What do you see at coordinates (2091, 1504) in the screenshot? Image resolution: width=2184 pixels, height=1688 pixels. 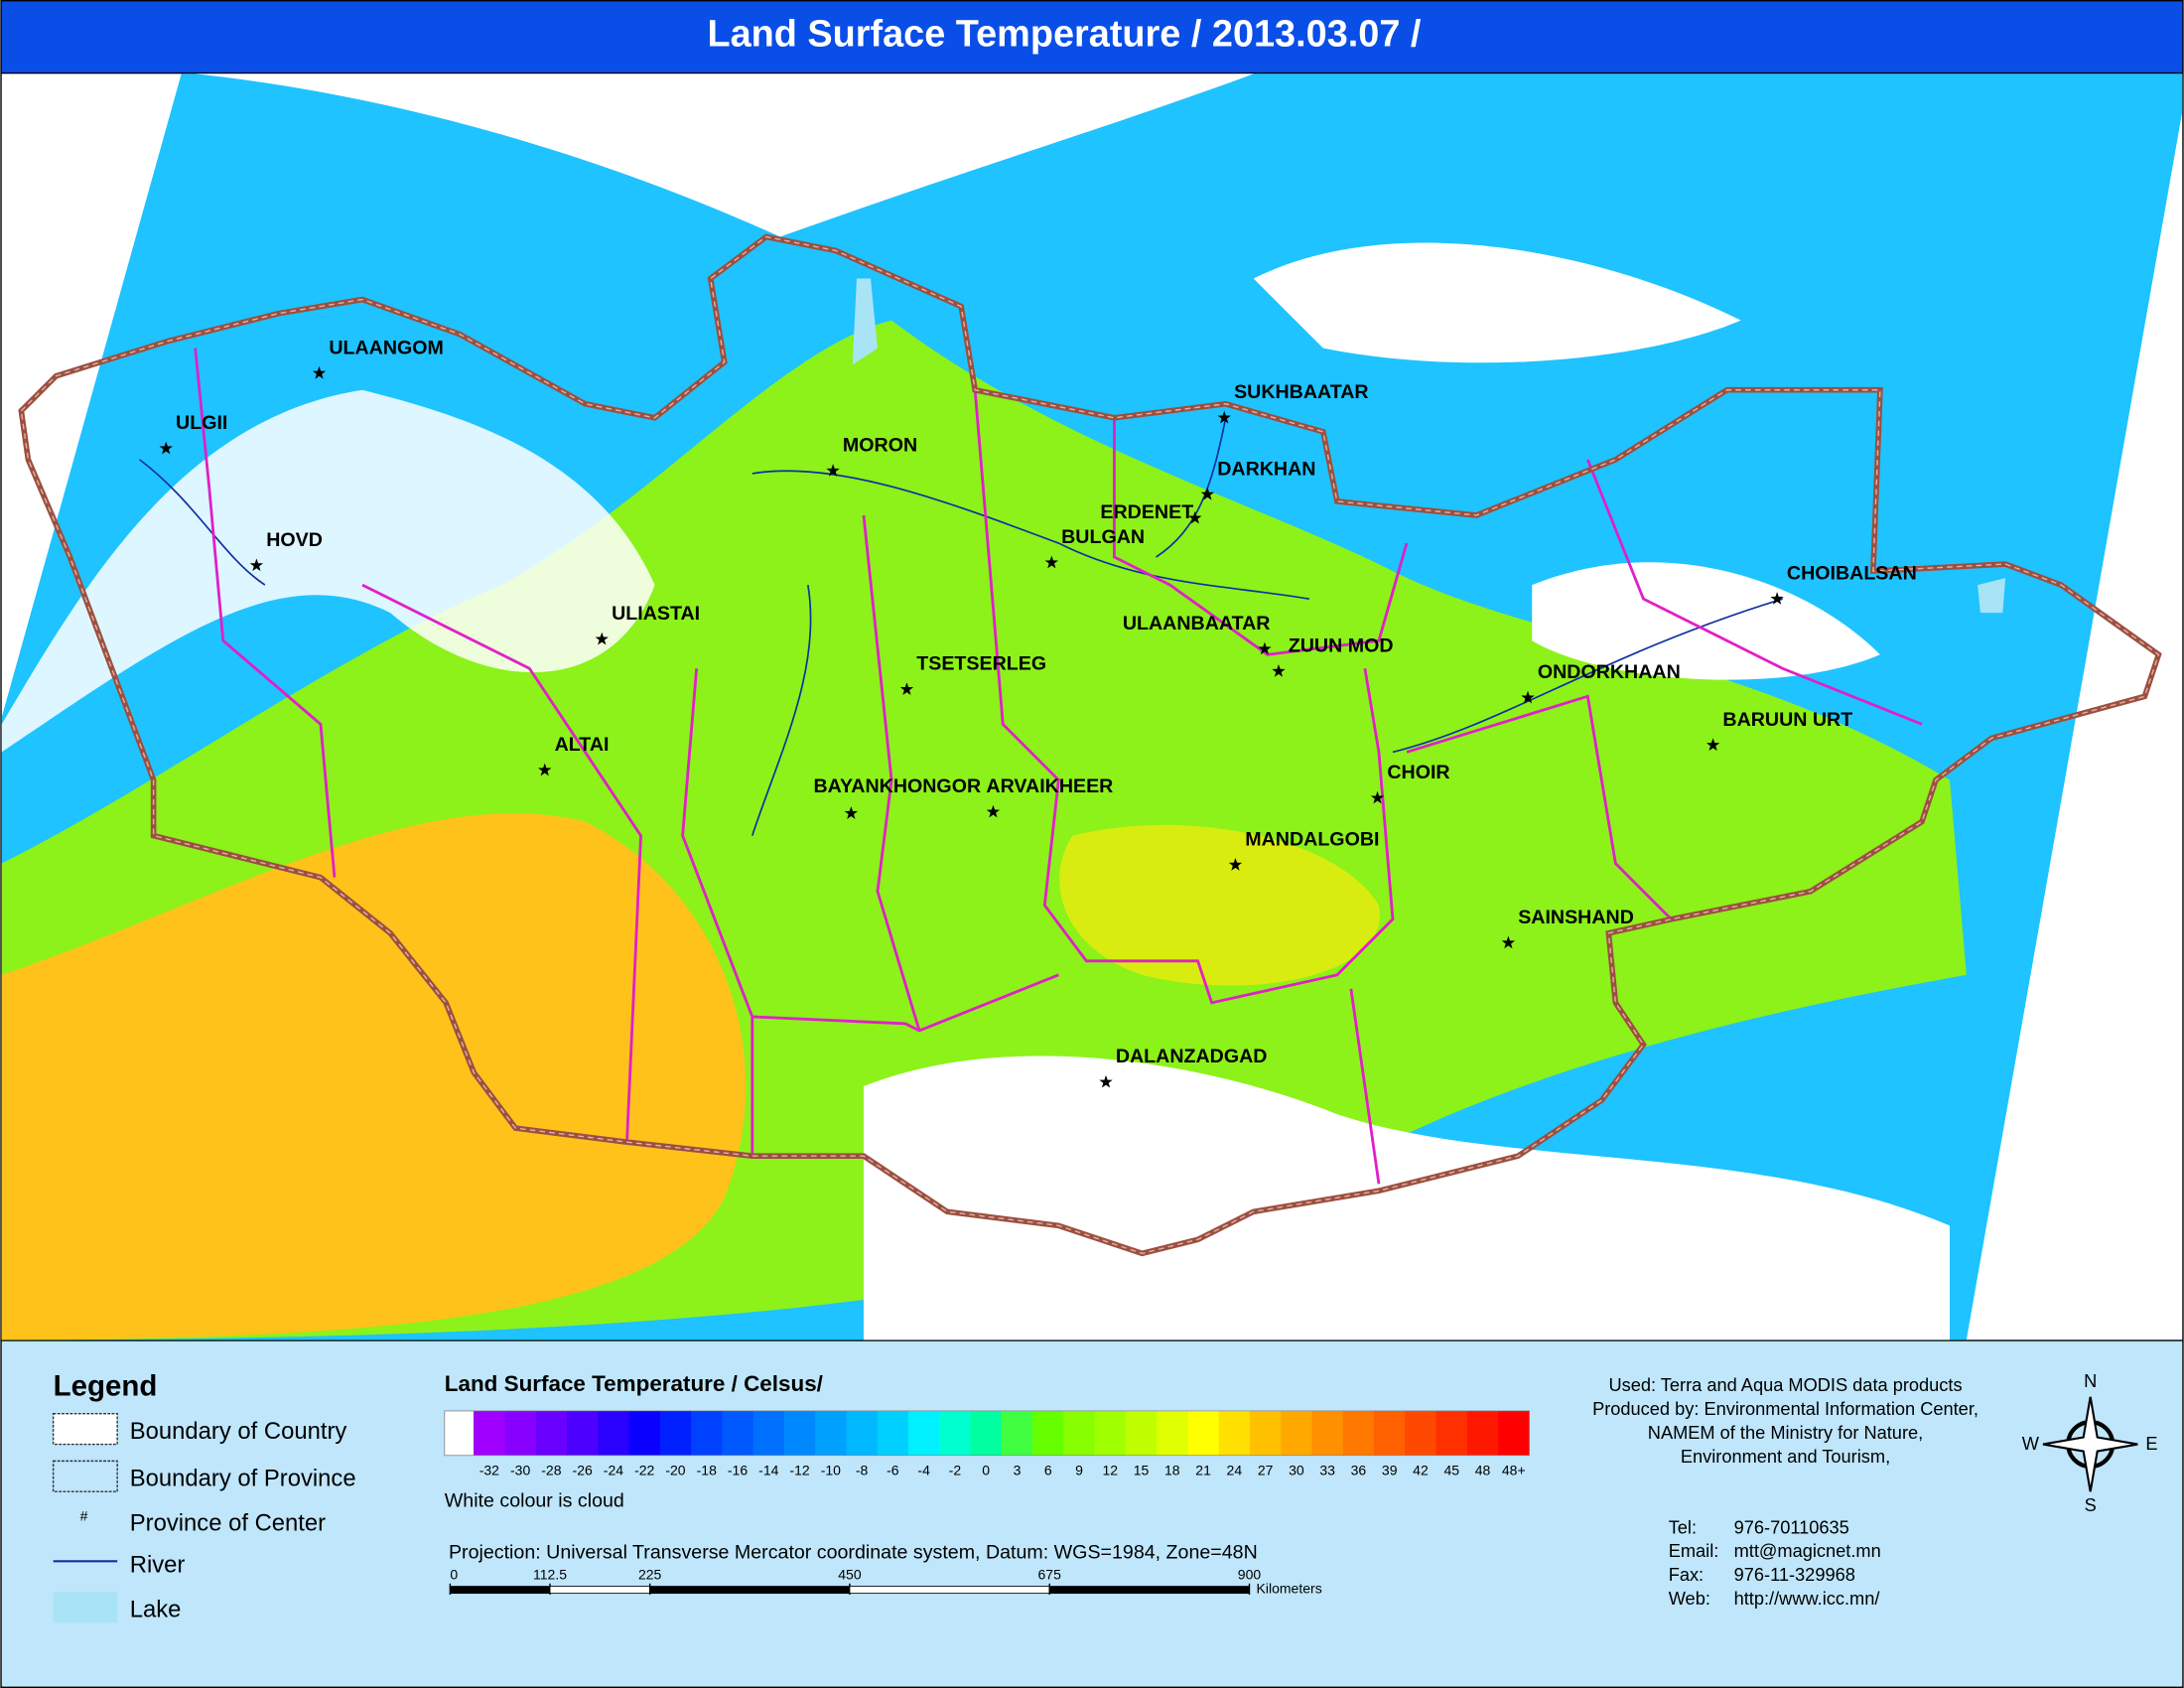 I see `compass-s: S` at bounding box center [2091, 1504].